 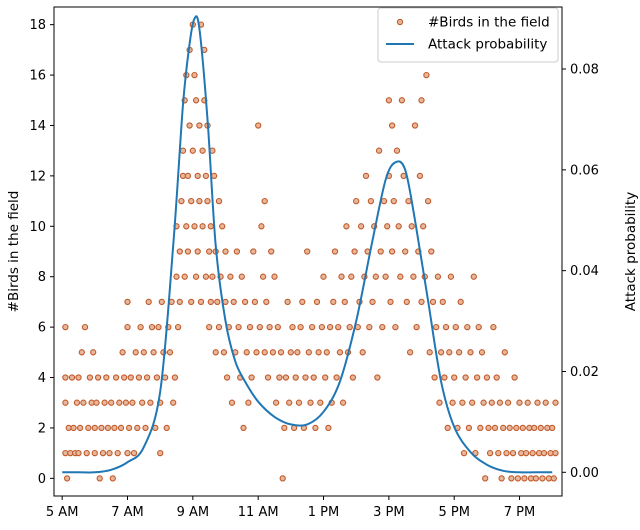 I want to click on y-left-tick-label: 18, so click(x=37, y=25).